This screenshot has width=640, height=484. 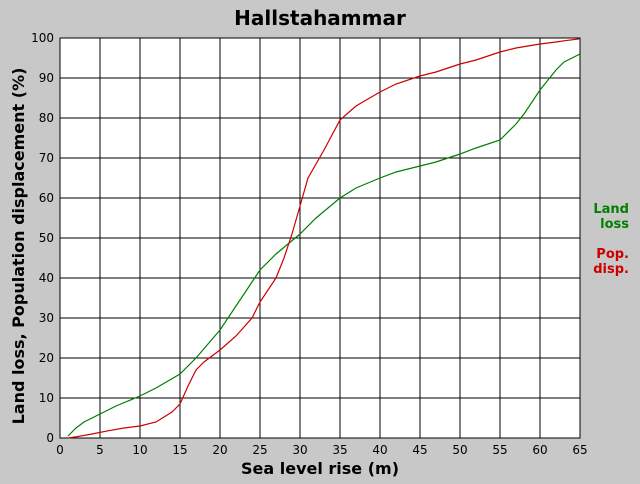 I want to click on y-tick-label: 80, so click(x=46, y=118).